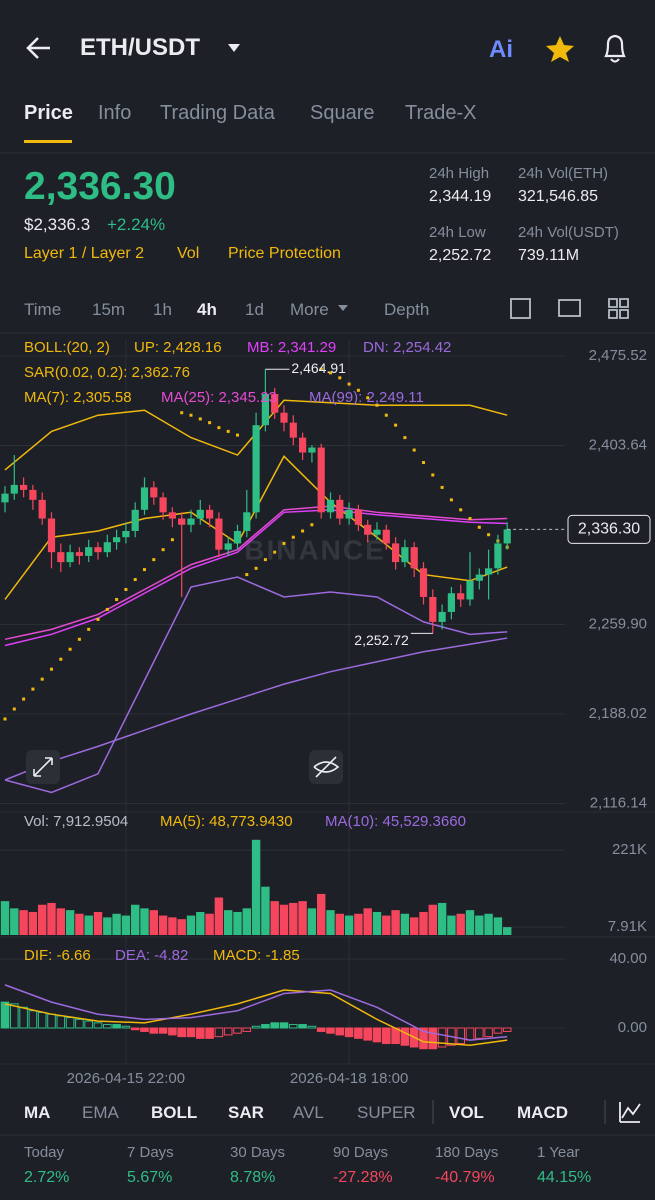  Describe the element at coordinates (174, 1112) in the screenshot. I see `indicator-tab: BOLL` at that location.